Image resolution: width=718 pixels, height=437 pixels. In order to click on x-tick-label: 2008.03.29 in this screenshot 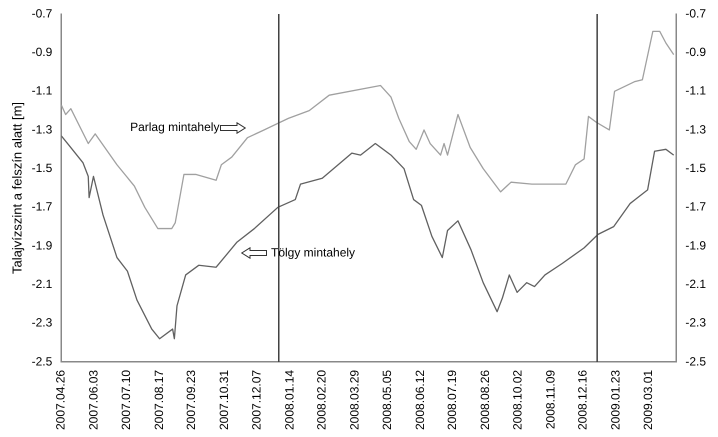, I will do `click(355, 400)`.